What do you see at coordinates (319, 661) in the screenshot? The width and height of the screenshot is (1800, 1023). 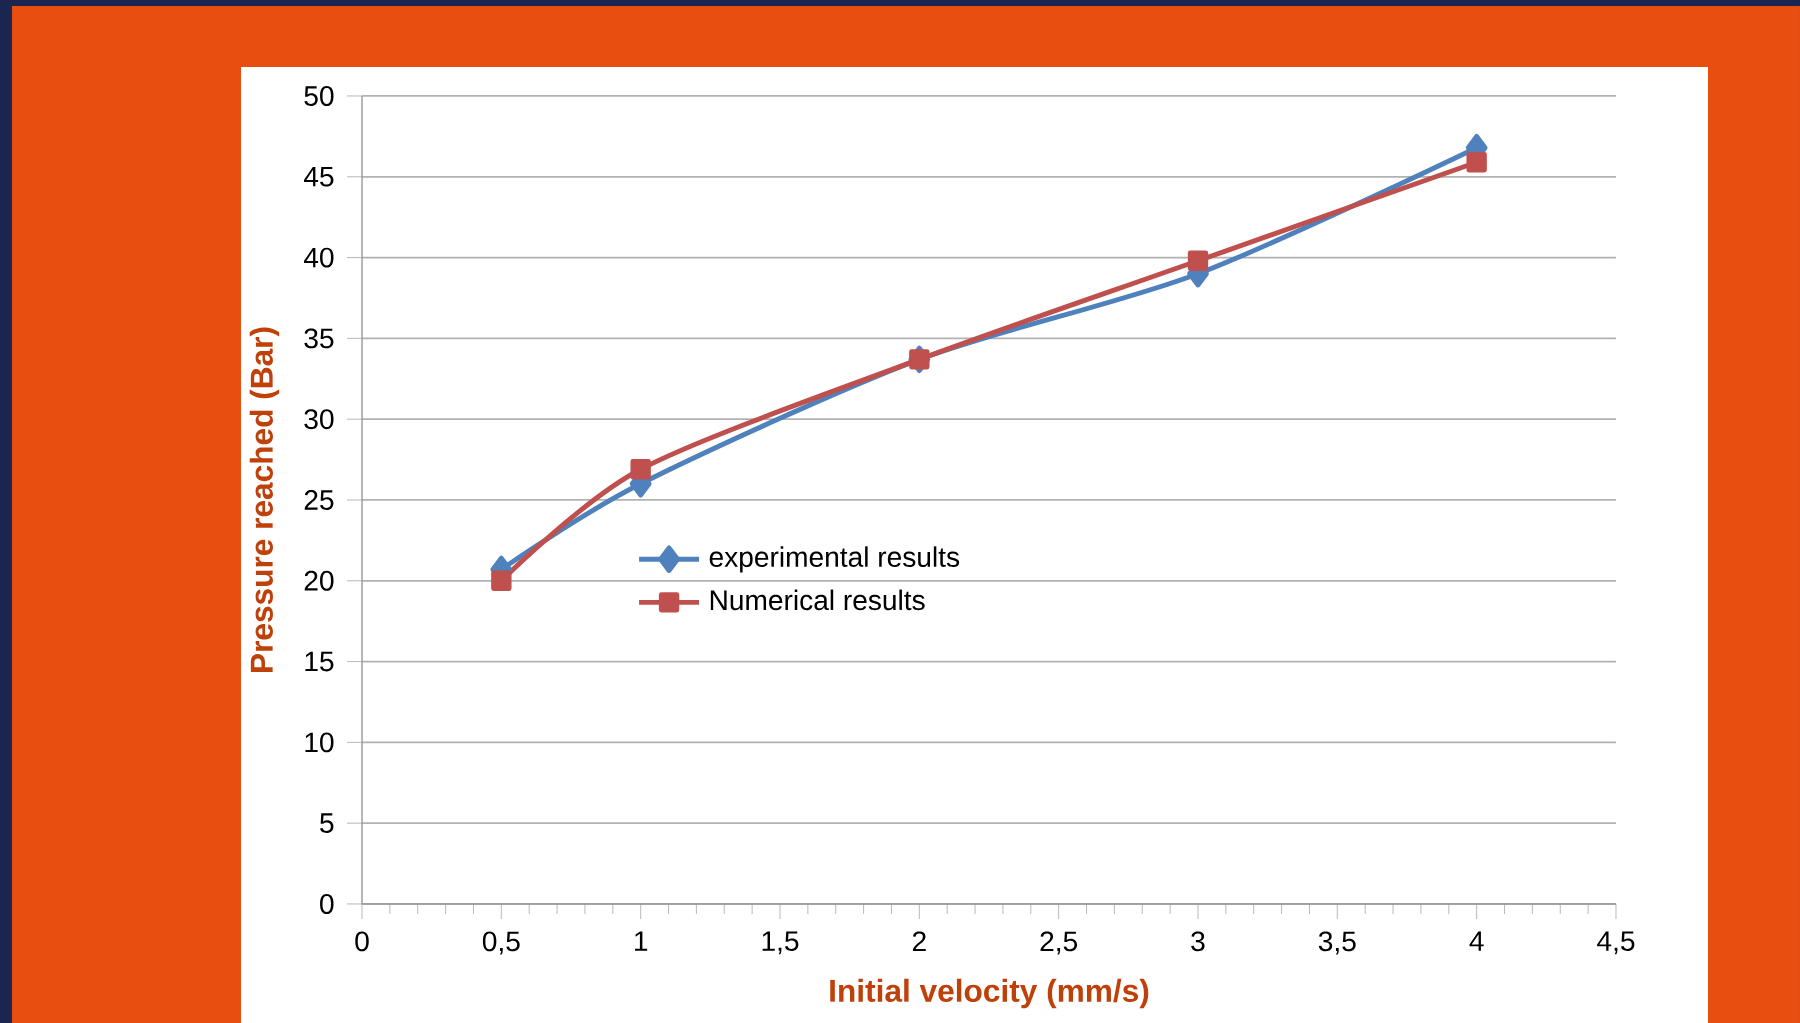 I see `y-tick-label: 15` at bounding box center [319, 661].